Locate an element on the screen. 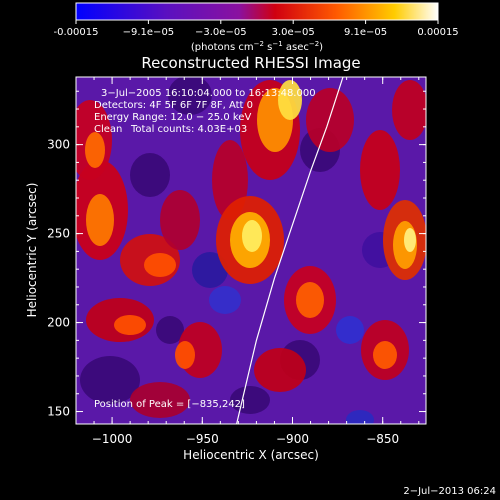  annotation-clean: Clean is located at coordinates (108, 129).